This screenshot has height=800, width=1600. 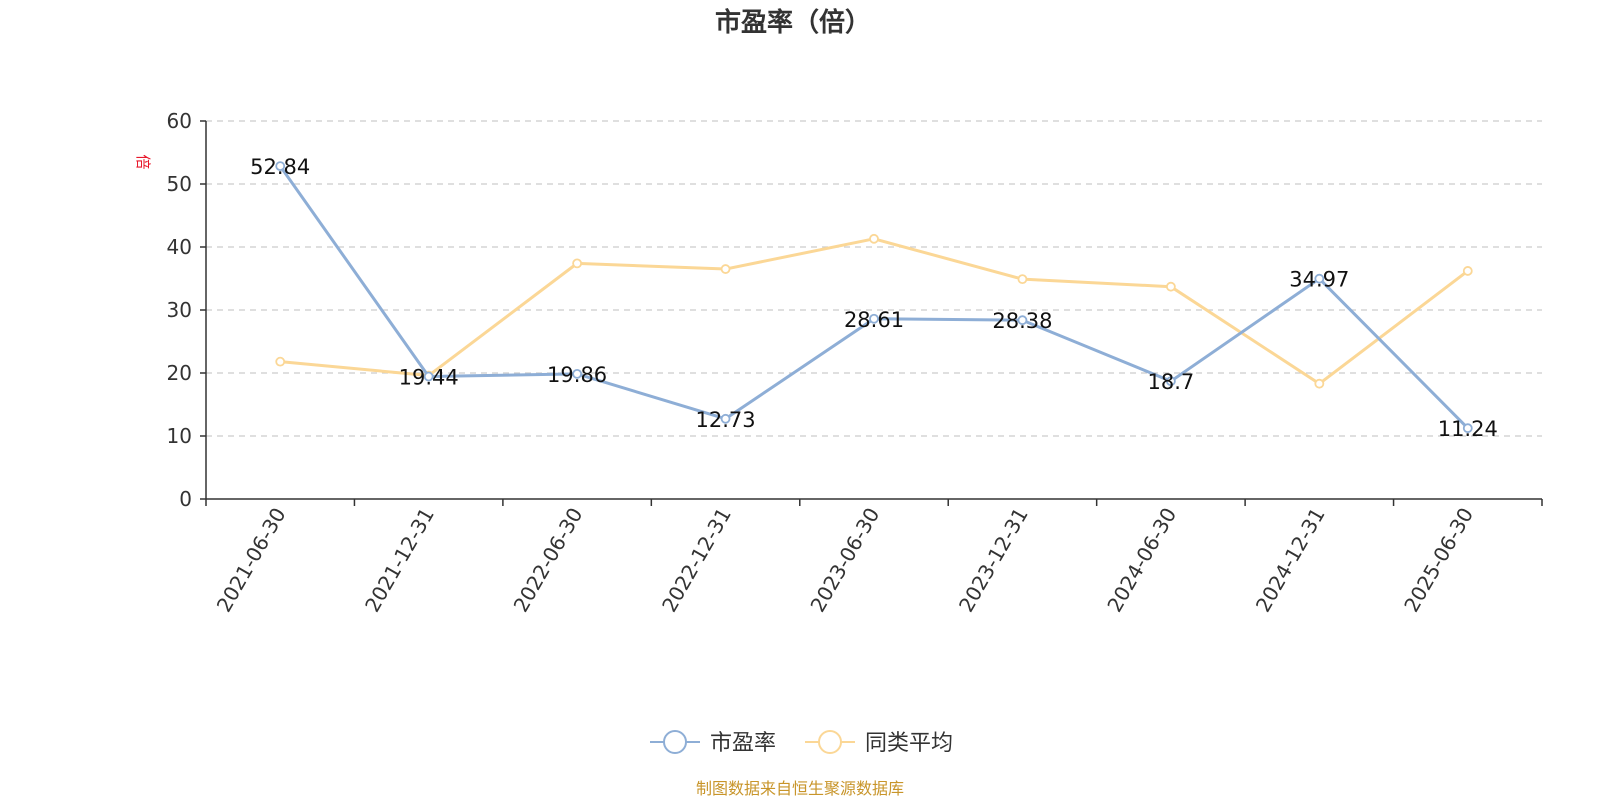 I want to click on data-label: 18.7, so click(x=1171, y=382).